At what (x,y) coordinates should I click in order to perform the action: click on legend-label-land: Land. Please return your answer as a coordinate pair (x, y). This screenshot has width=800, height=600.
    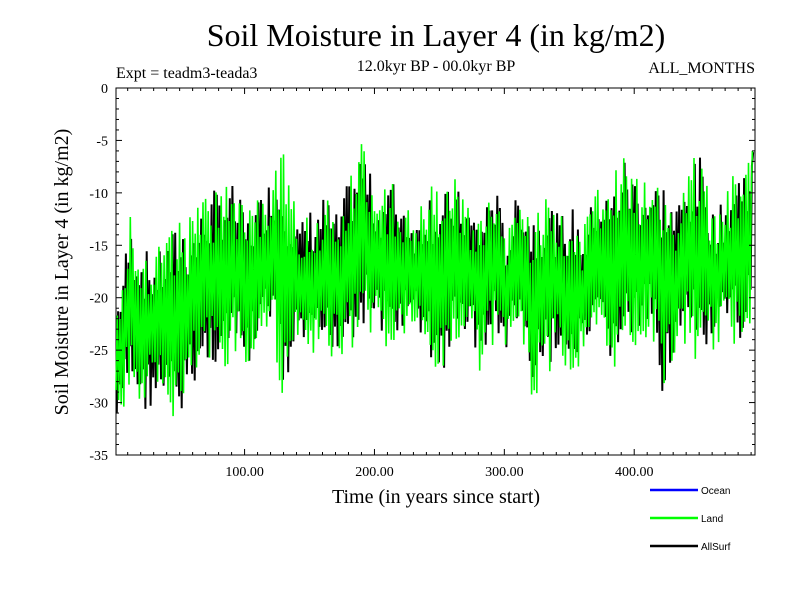
    Looking at the image, I should click on (712, 519).